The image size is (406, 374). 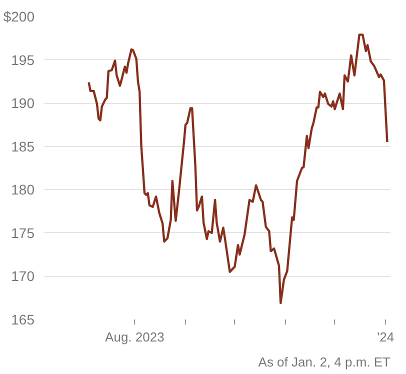 What do you see at coordinates (19, 16) in the screenshot?
I see `y-tick-label: $200` at bounding box center [19, 16].